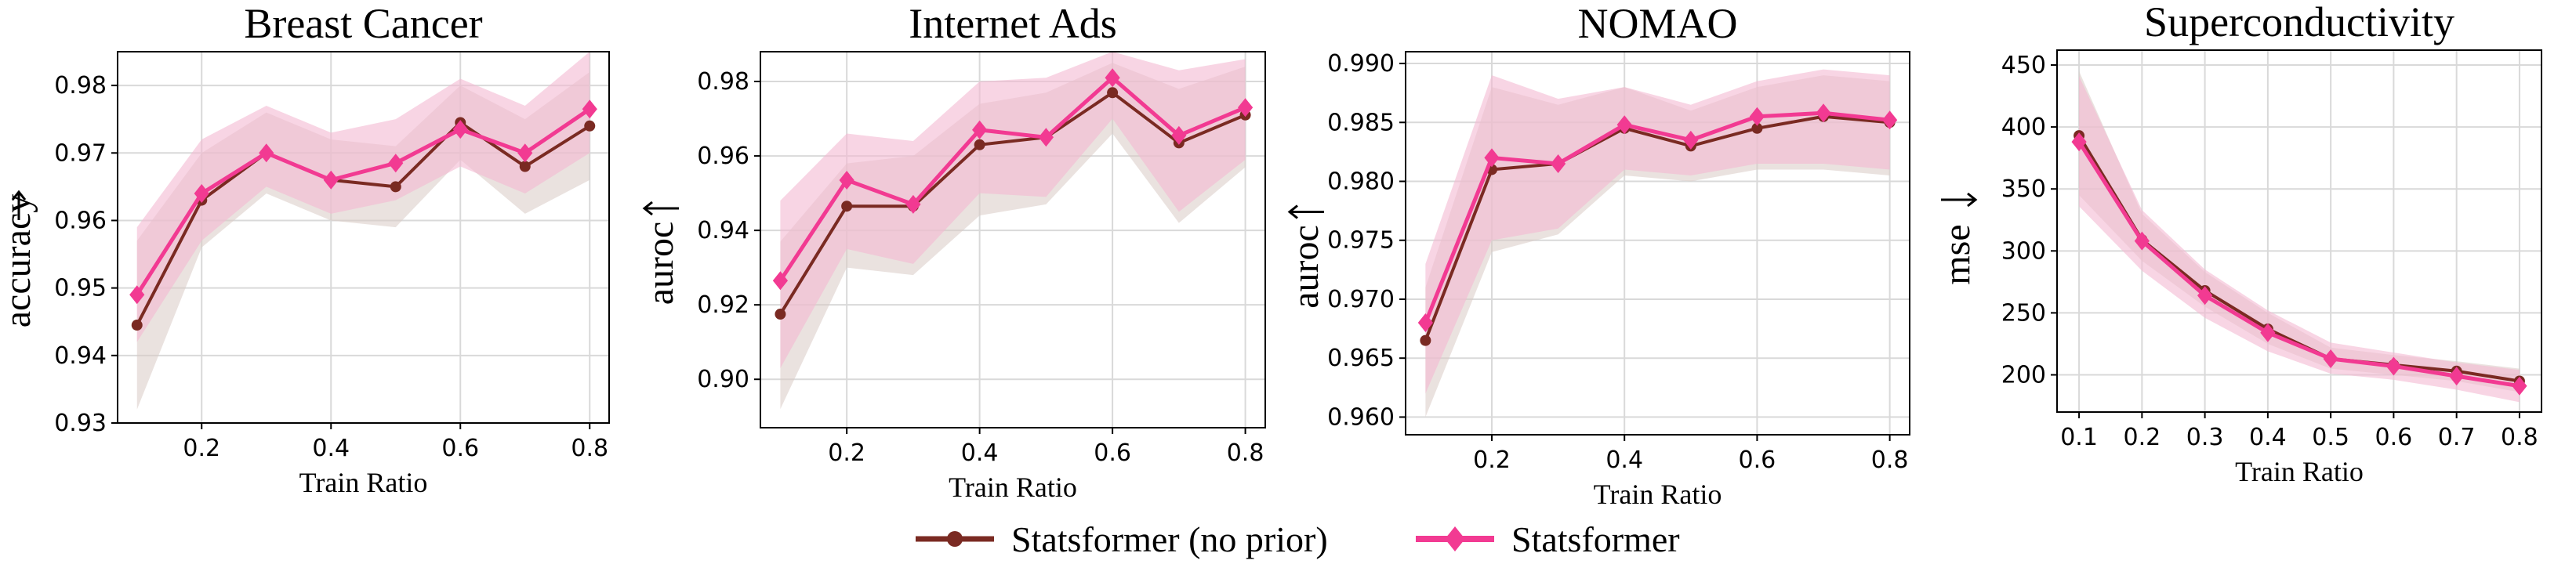 The width and height of the screenshot is (2576, 564). Describe the element at coordinates (723, 305) in the screenshot. I see `y-tick-label: 0.92` at that location.